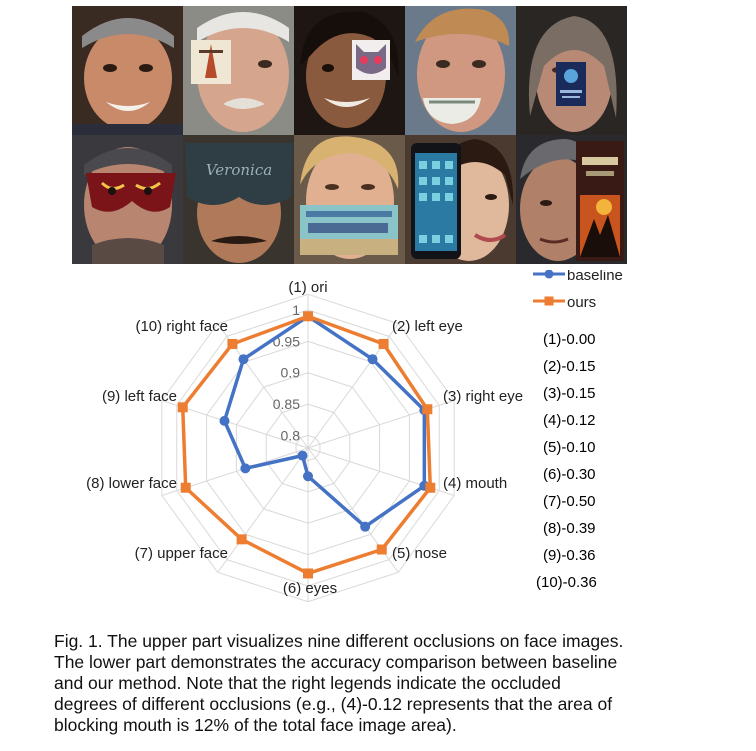 This screenshot has height=751, width=756. Describe the element at coordinates (569, 474) in the screenshot. I see `occlusion-degree: (6)-0.30` at that location.